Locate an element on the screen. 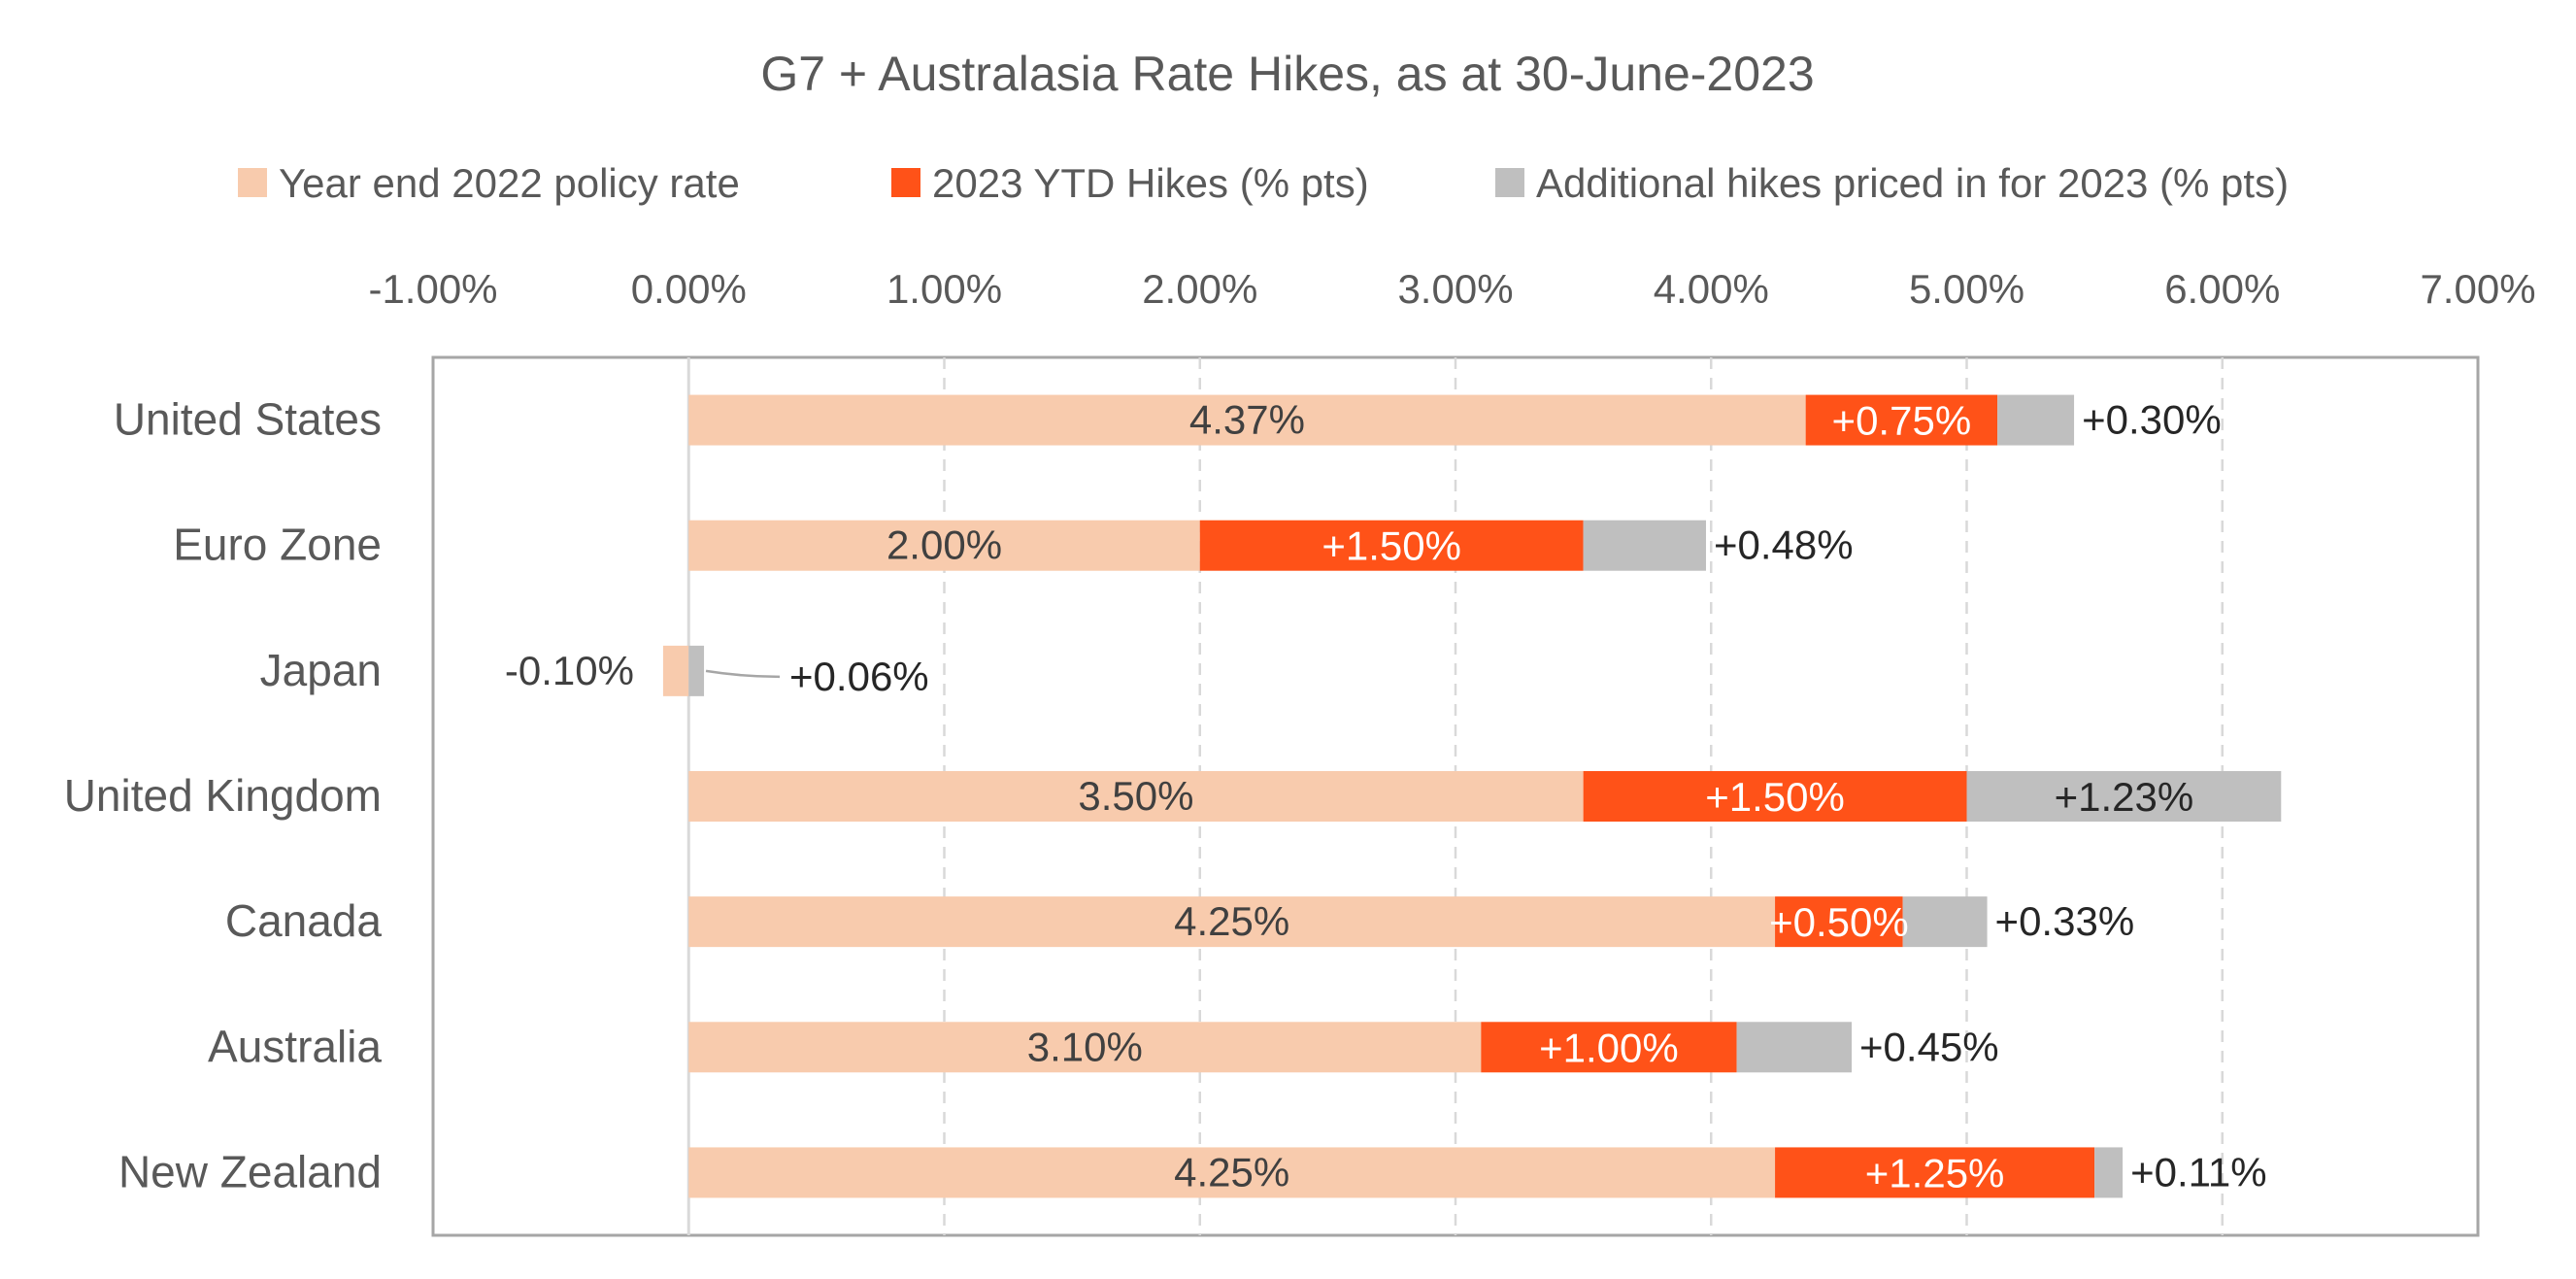  category-label: United Kingdom is located at coordinates (223, 795).